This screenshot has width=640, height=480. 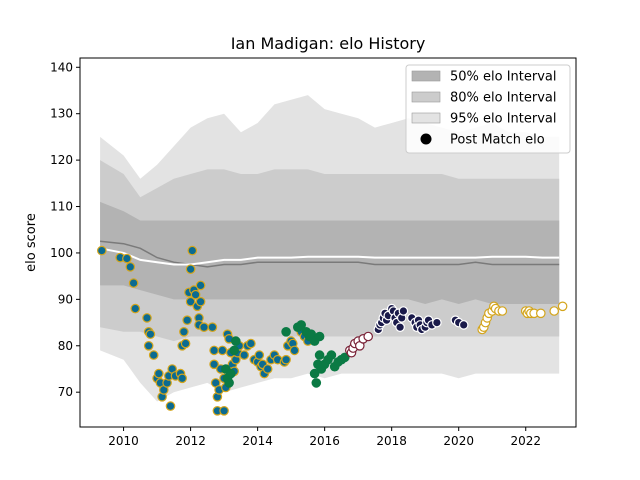 I want to click on legend-label: 80% elo Interval, so click(x=503, y=98).